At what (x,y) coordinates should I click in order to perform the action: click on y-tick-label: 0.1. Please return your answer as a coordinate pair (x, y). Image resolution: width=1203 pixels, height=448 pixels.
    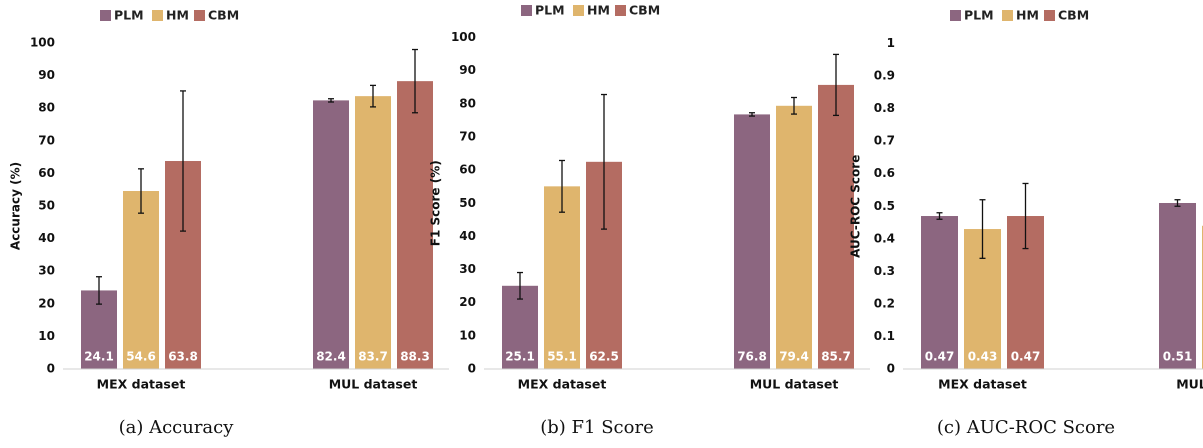
    Looking at the image, I should click on (884, 336).